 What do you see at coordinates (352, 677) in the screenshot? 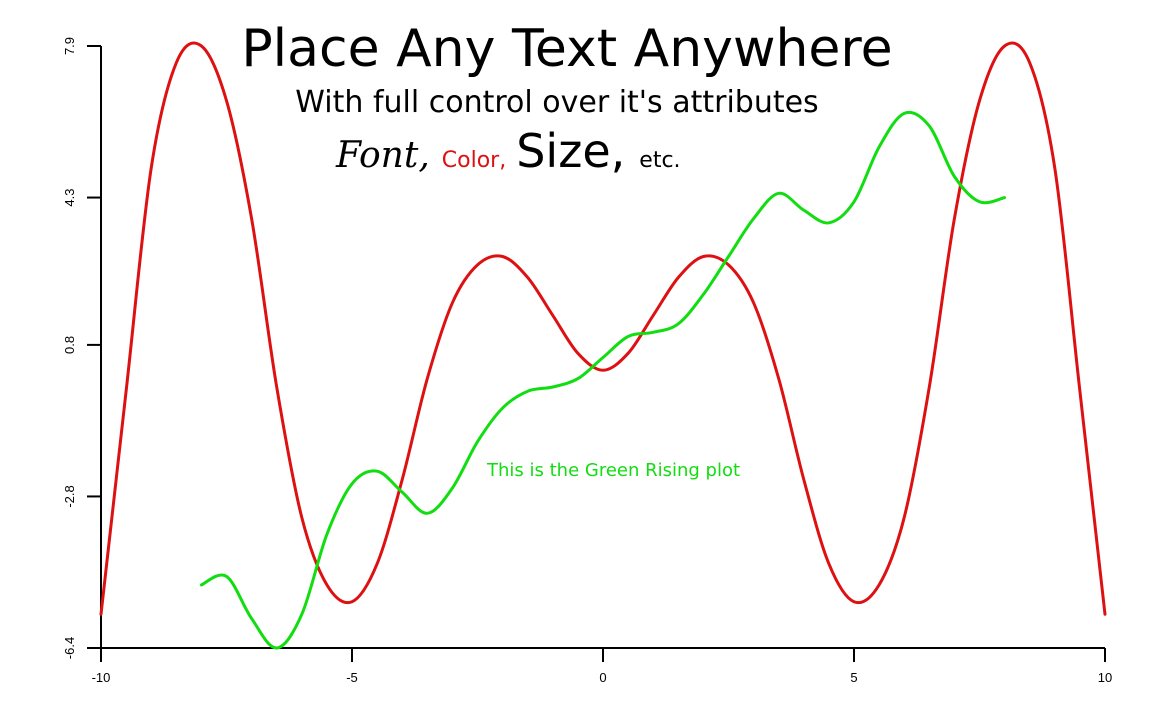
I see `x-tick-label: -5` at bounding box center [352, 677].